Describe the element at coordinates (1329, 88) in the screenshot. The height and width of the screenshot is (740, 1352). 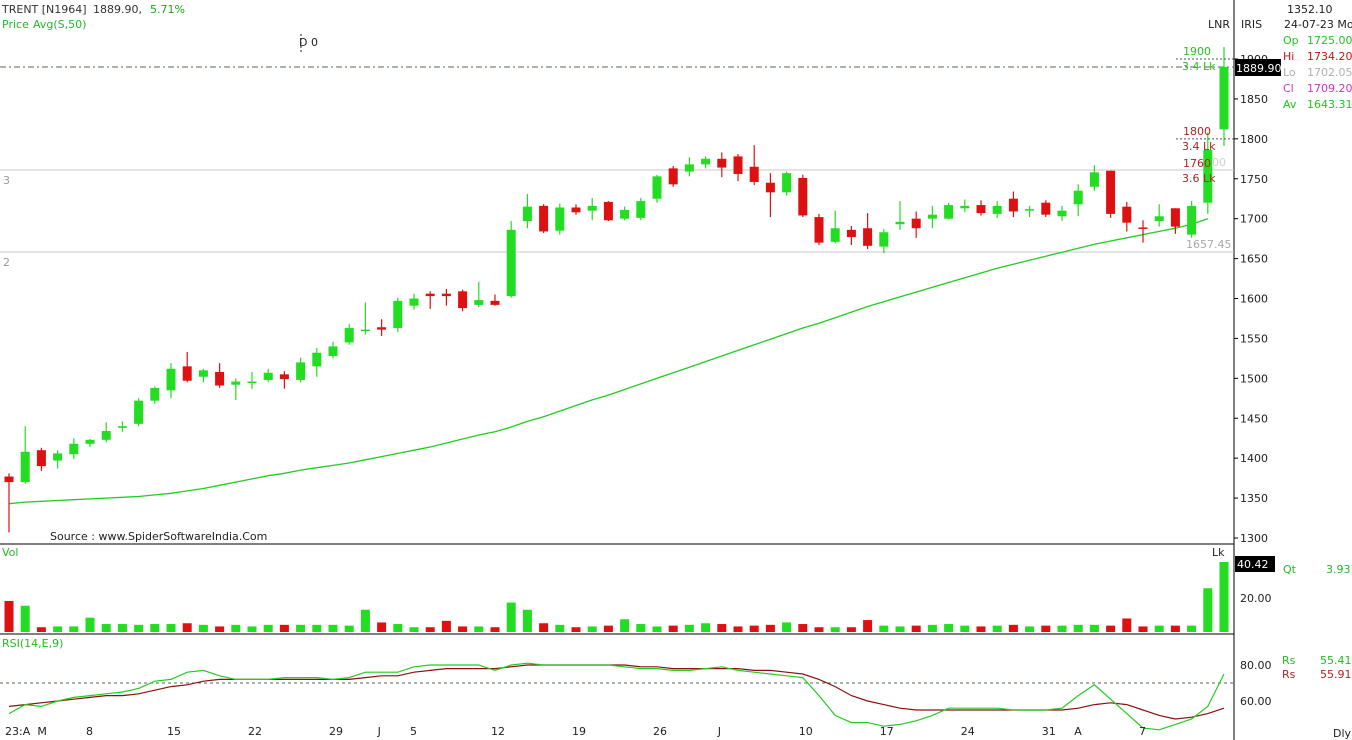
I see `info-row-value: 1709.20` at that location.